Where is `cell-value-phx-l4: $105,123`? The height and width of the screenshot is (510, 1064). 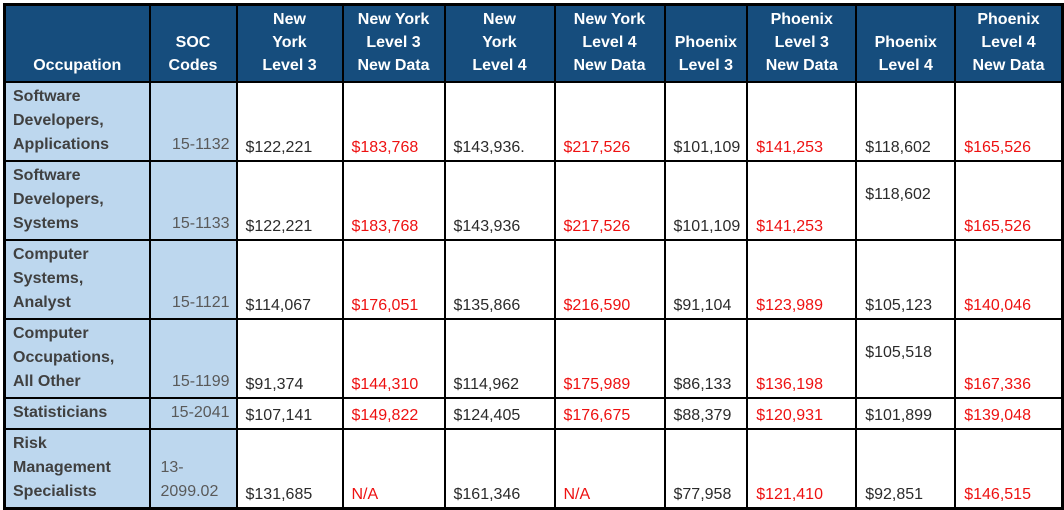
cell-value-phx-l4: $105,123 is located at coordinates (906, 279).